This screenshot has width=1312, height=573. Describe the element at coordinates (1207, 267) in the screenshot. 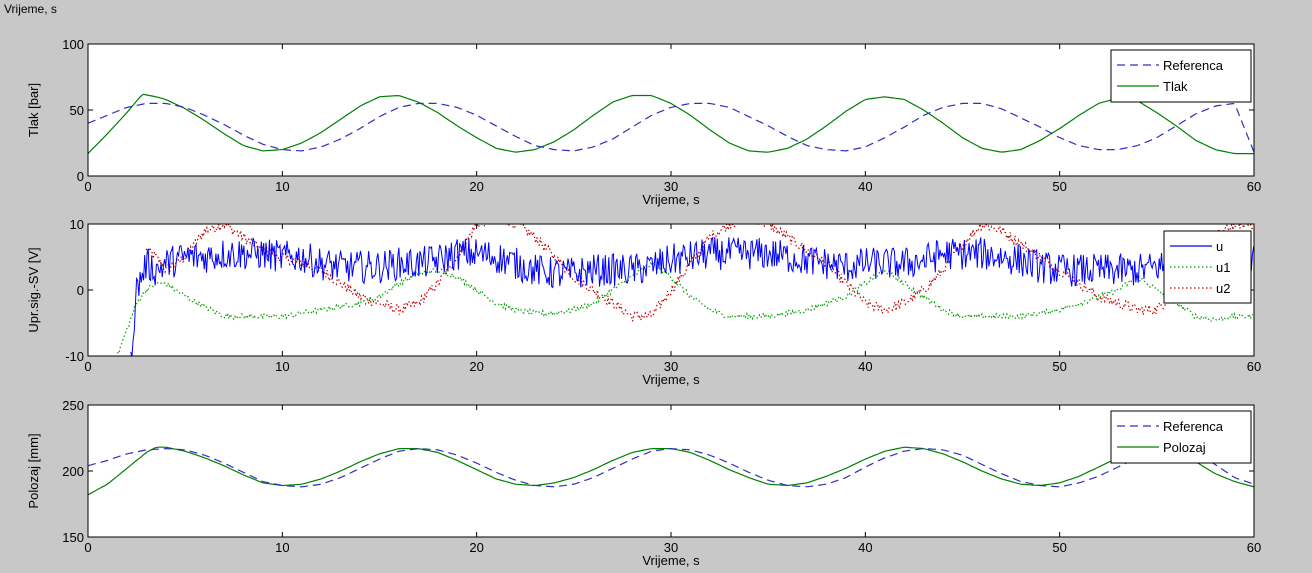

I see `legend: u u1 u2` at that location.